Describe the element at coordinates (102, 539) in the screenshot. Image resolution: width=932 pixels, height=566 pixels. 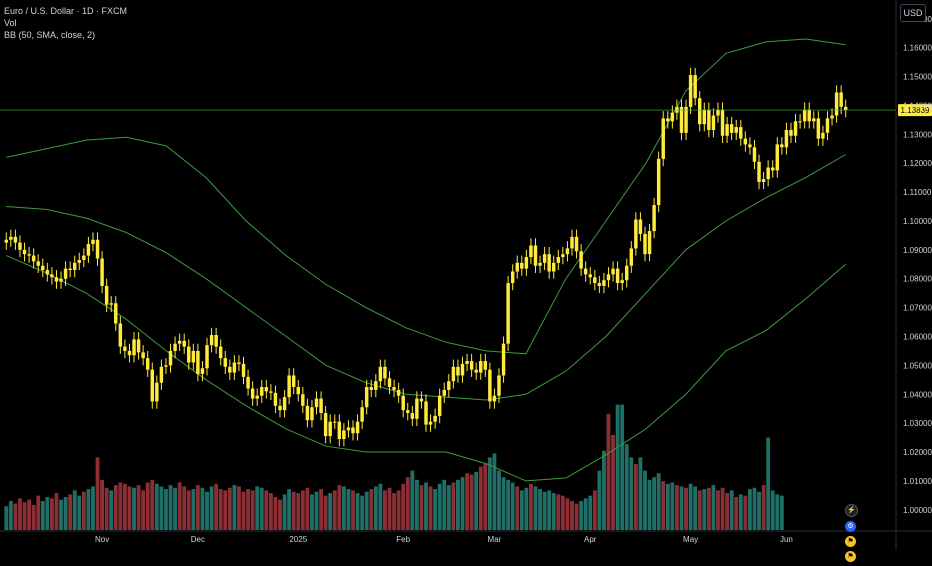
I see `x-tick-label: Nov` at that location.